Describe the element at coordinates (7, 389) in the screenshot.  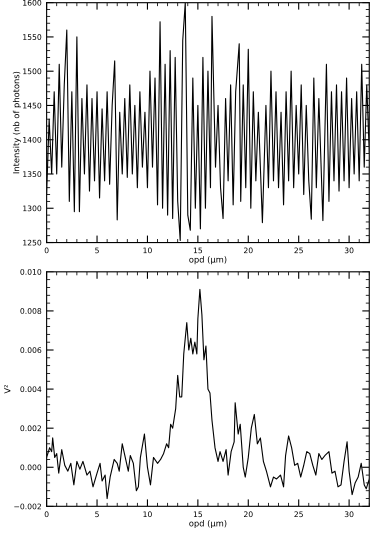
I see `y-axis-title: V²` at that location.